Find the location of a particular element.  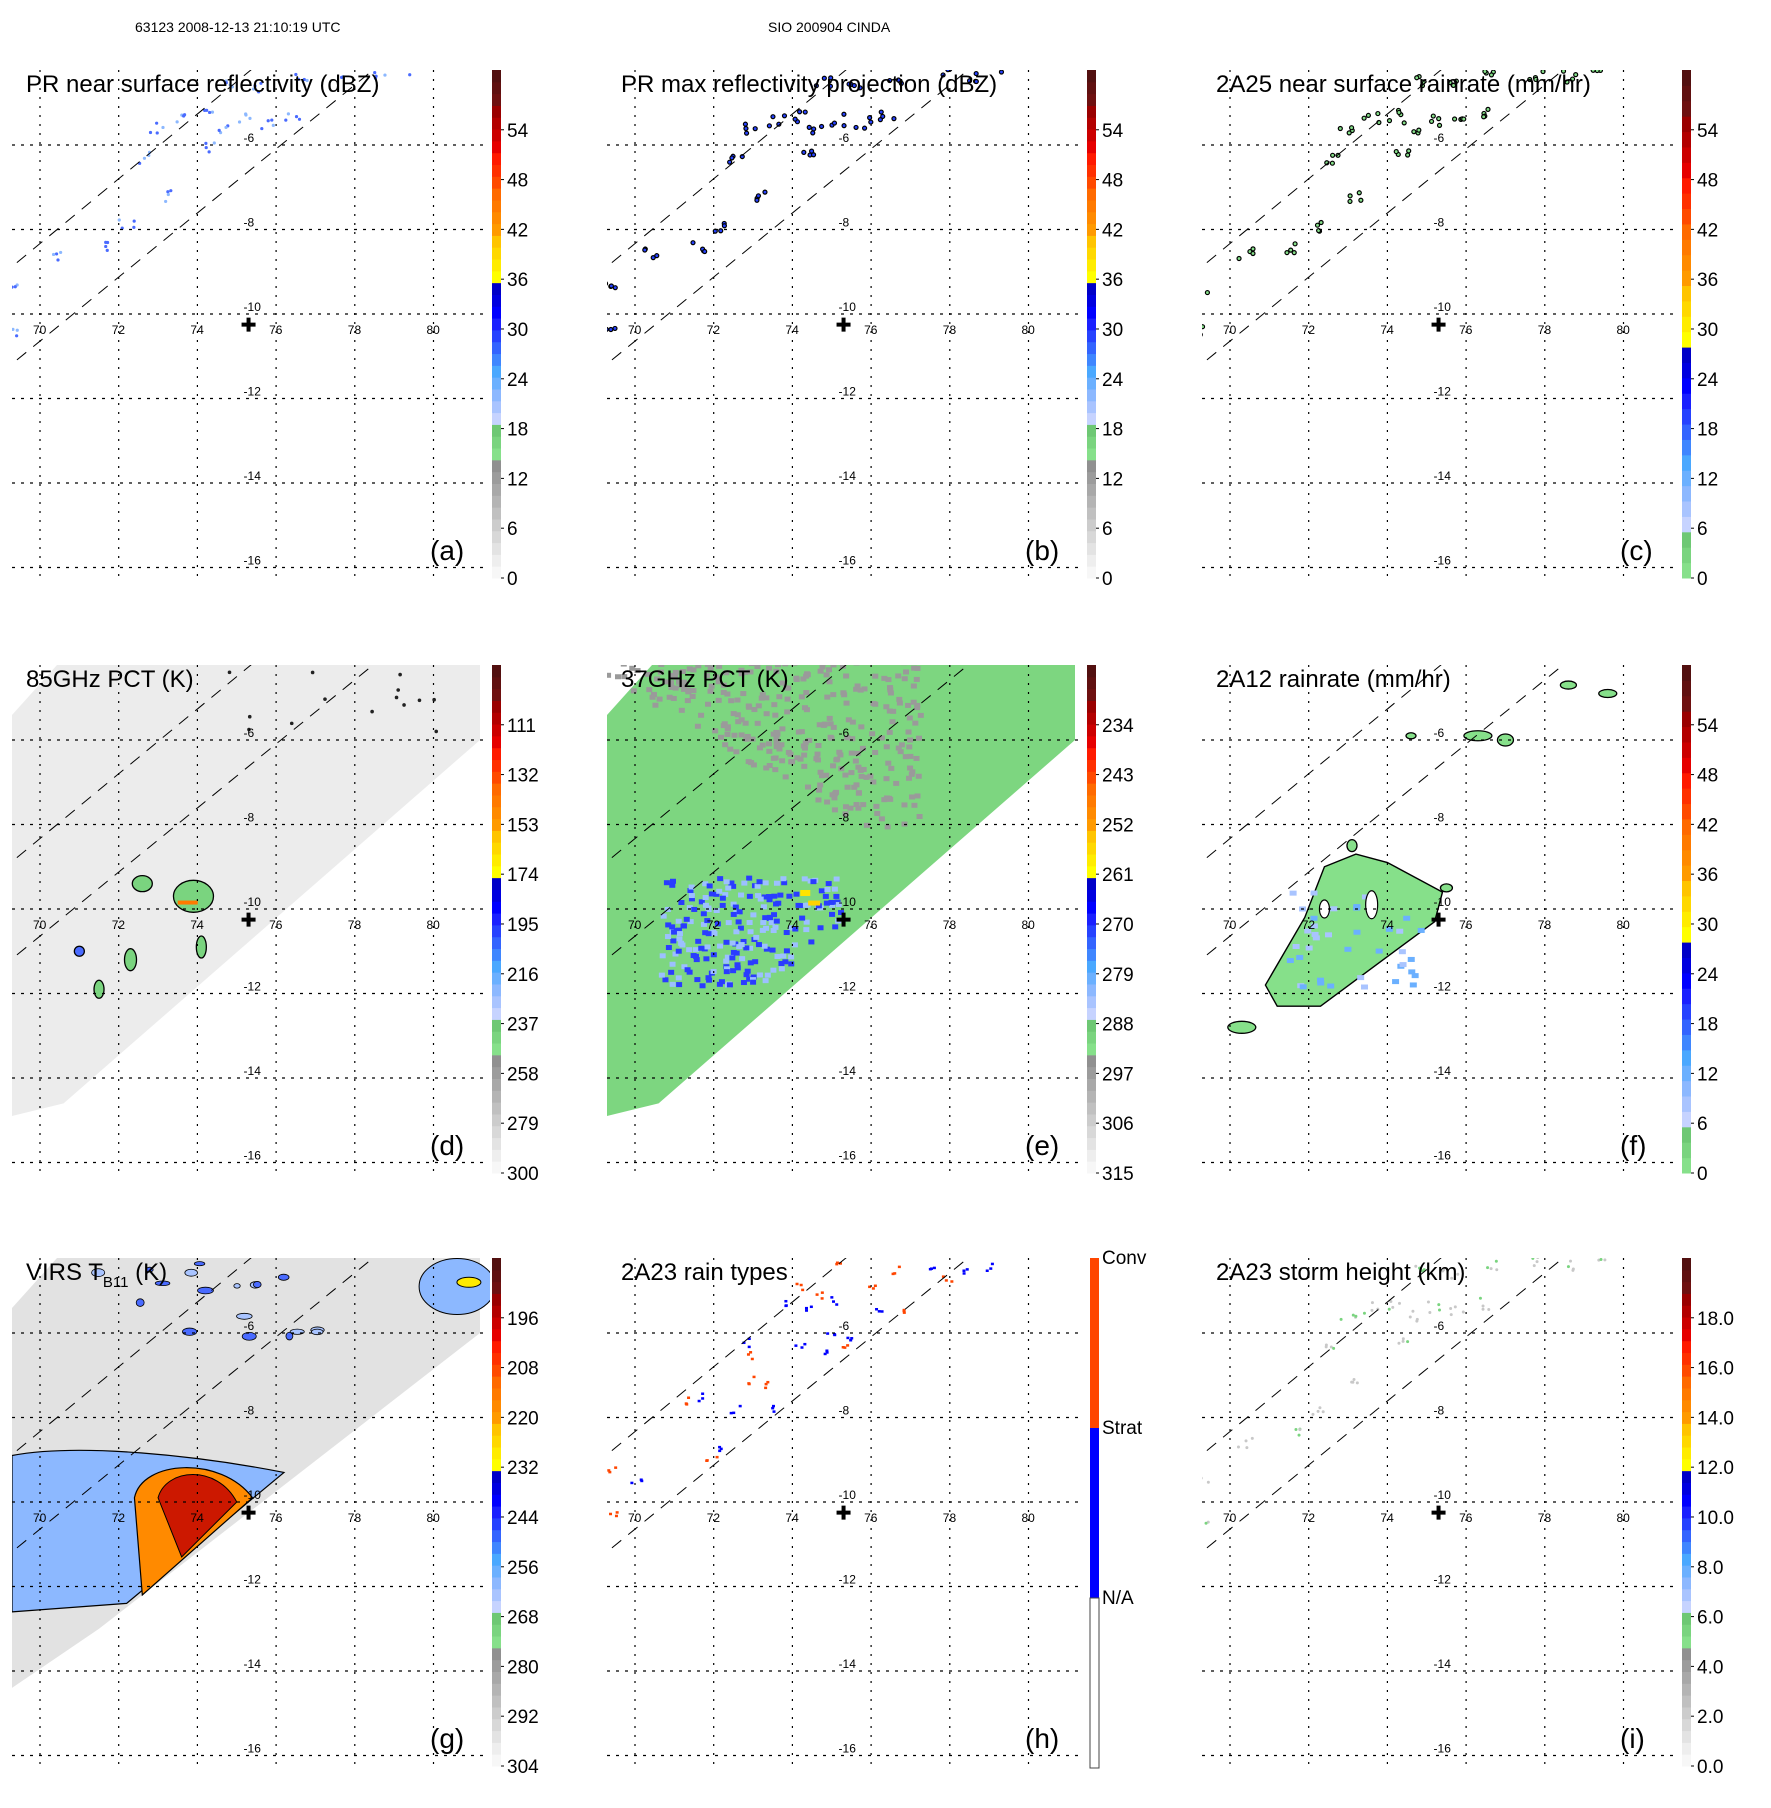

lon-tick-label: 78 is located at coordinates (950, 1518).